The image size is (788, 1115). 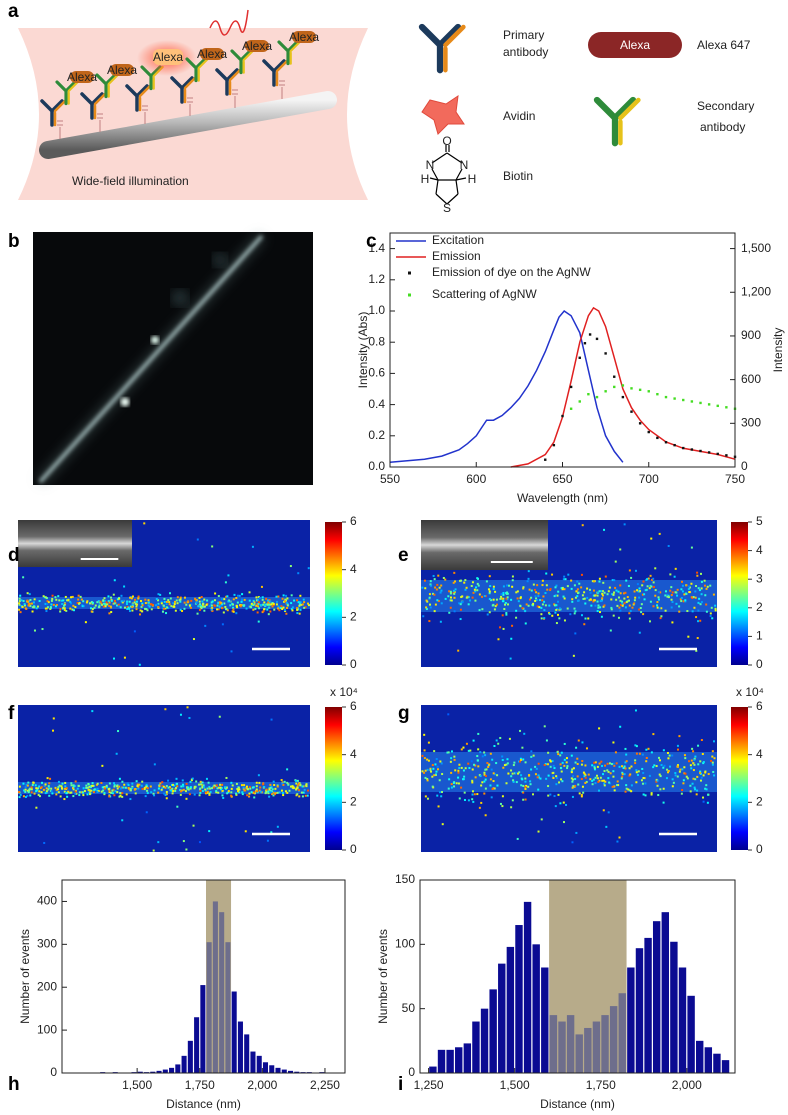 What do you see at coordinates (744, 466) in the screenshot?
I see `y2-tick-label: 0` at bounding box center [744, 466].